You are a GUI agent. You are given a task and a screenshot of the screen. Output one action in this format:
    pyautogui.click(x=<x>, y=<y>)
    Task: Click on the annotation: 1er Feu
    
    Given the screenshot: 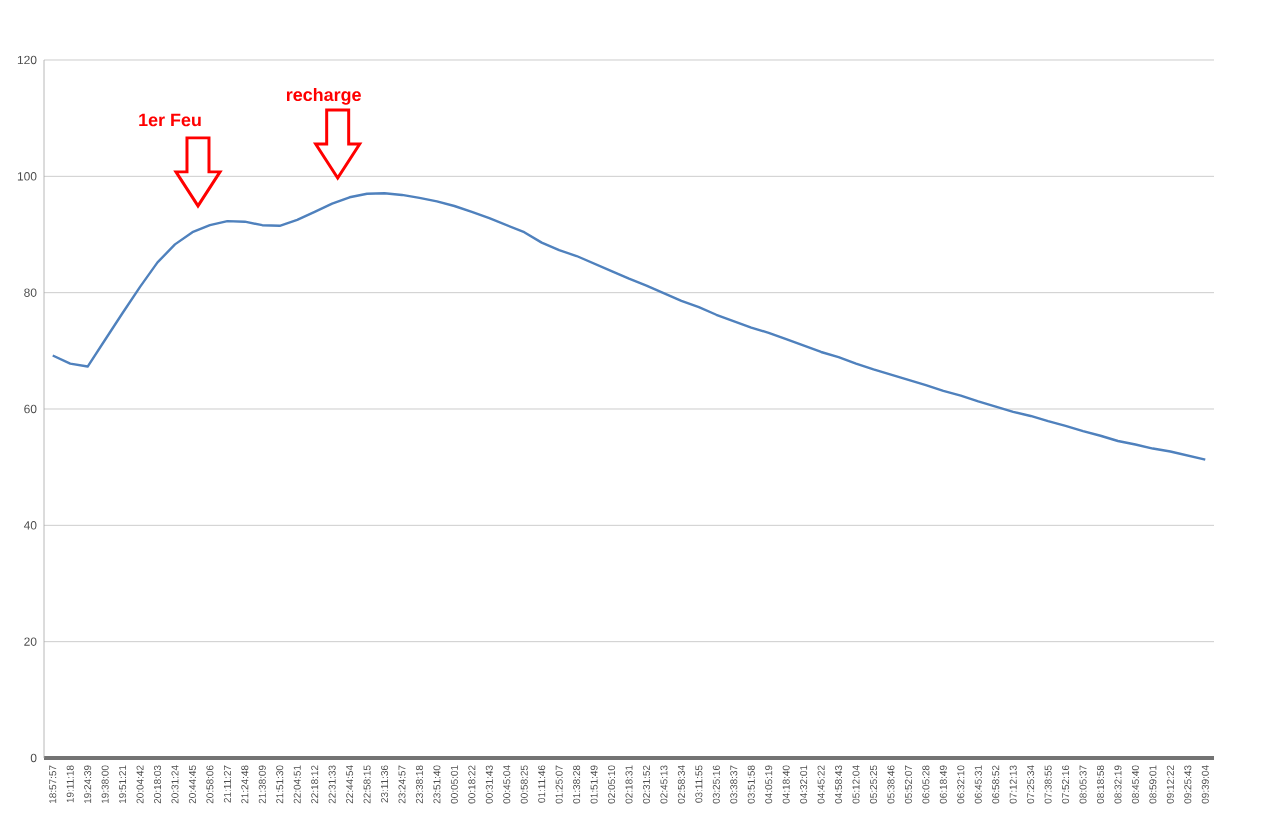 What is the action you would take?
    pyautogui.click(x=170, y=120)
    